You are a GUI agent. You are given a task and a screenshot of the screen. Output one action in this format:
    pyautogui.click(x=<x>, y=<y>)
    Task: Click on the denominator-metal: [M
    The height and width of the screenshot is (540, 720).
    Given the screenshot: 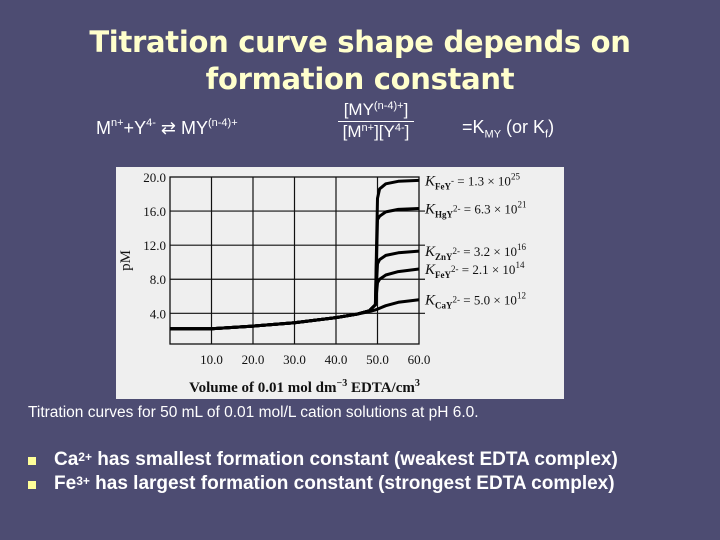 What is the action you would take?
    pyautogui.click(x=352, y=131)
    